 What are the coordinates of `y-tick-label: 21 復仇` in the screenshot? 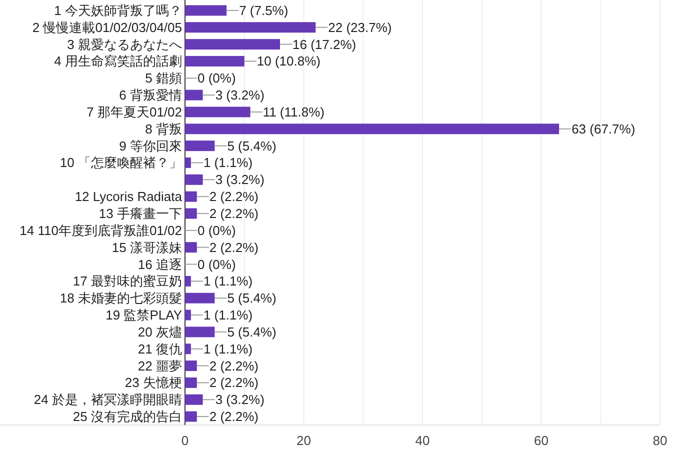 It's located at (160, 348).